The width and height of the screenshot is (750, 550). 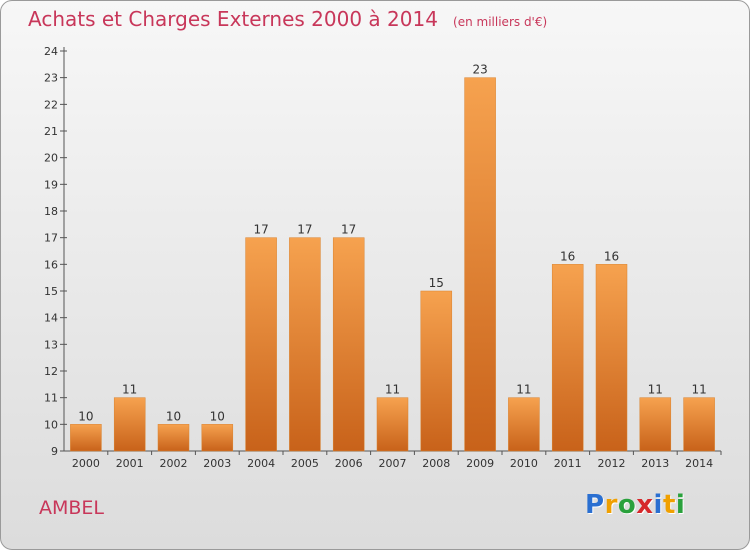 I want to click on x-tick-label: 2011, so click(x=568, y=463).